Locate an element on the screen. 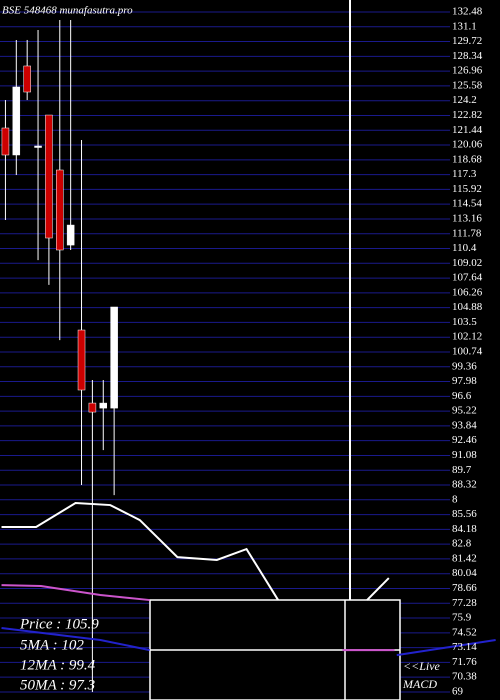 The height and width of the screenshot is (700, 500). y-tick-label: 84.18 is located at coordinates (464, 529).